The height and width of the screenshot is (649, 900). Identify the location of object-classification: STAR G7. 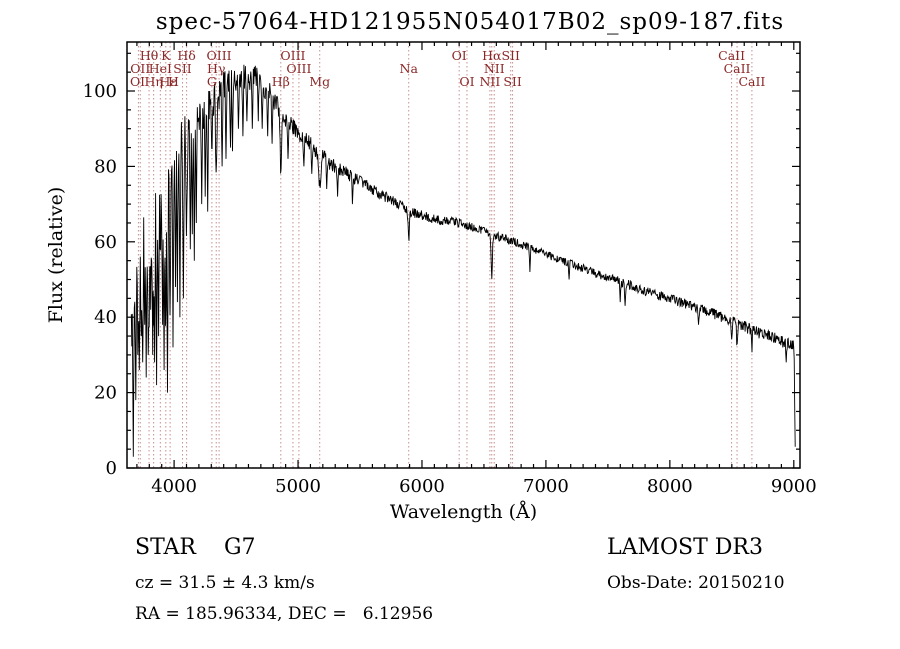
(195, 547).